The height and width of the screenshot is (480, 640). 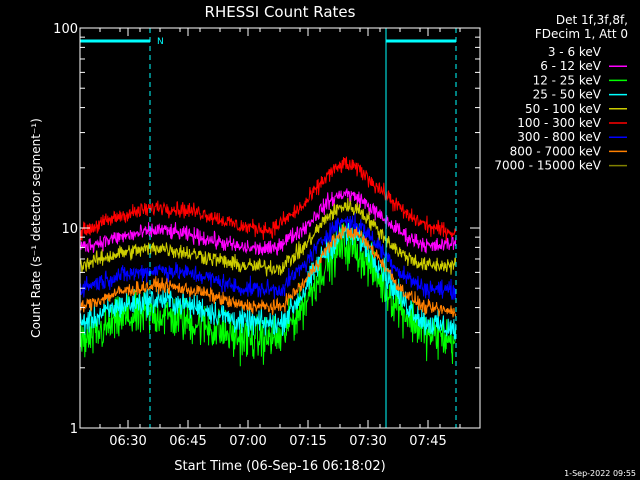 What do you see at coordinates (367, 441) in the screenshot?
I see `x-tick-label: 07:30` at bounding box center [367, 441].